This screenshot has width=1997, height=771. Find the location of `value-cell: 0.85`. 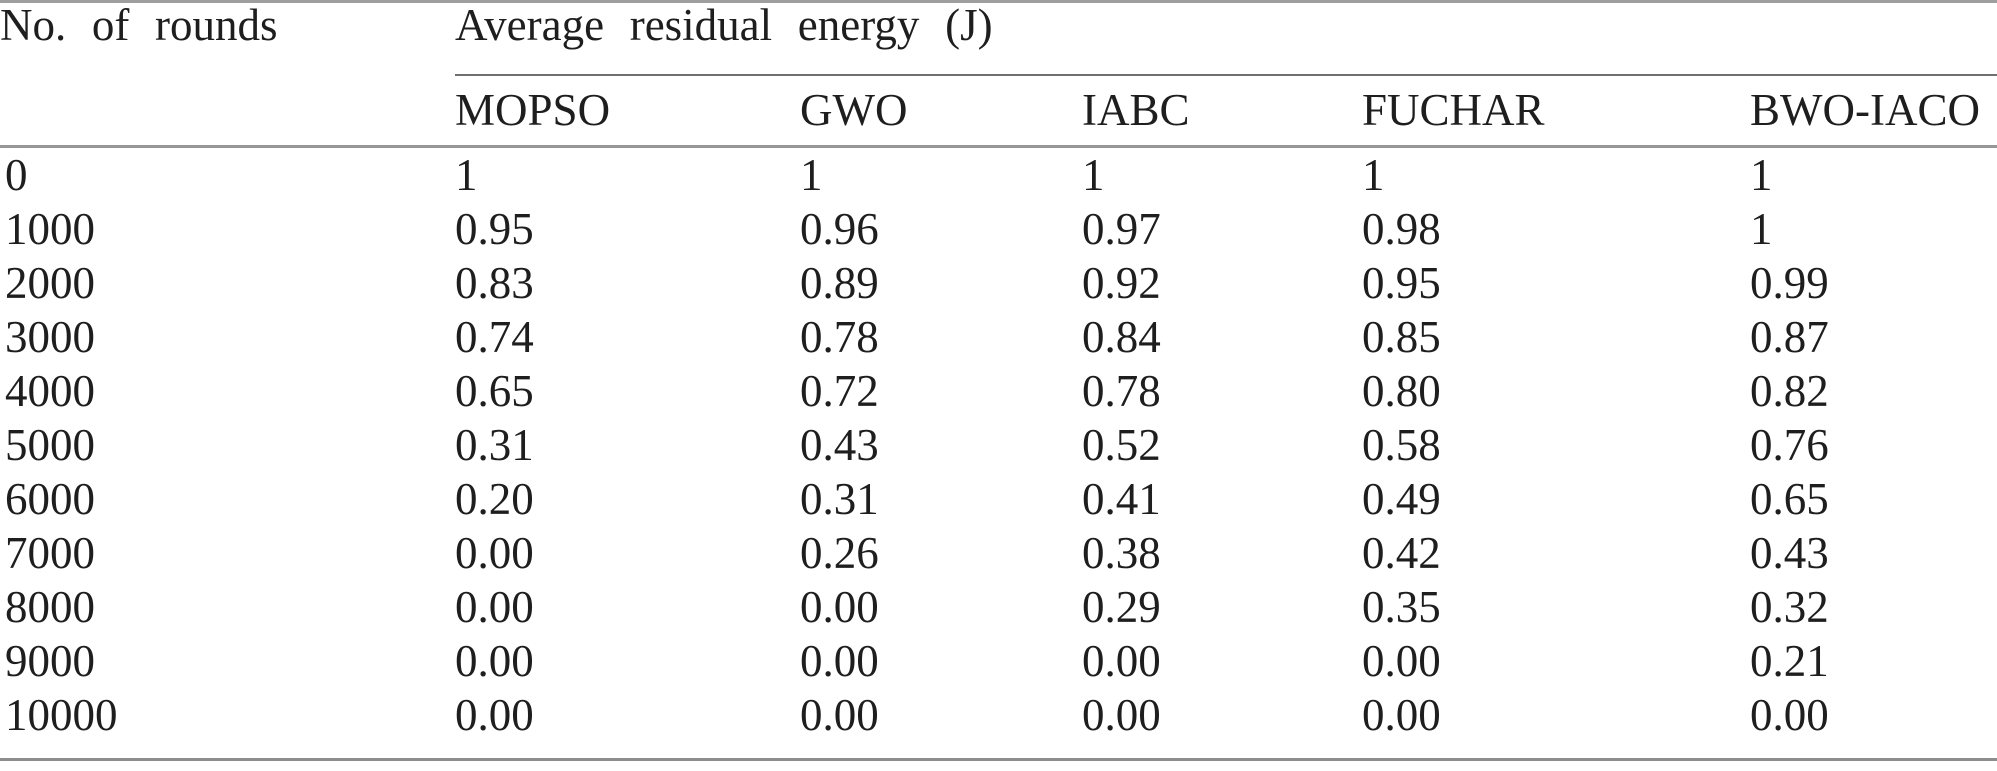

value-cell: 0.85 is located at coordinates (1401, 336).